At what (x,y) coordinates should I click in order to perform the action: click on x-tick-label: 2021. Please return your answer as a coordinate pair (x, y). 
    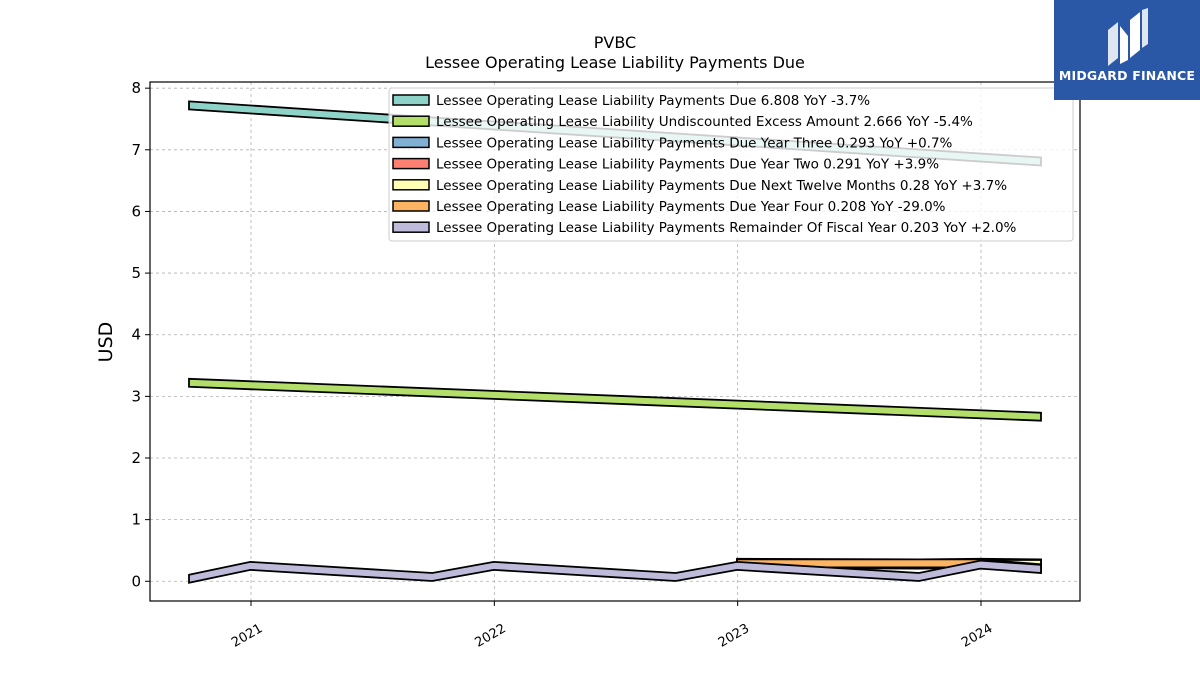
    Looking at the image, I should click on (247, 636).